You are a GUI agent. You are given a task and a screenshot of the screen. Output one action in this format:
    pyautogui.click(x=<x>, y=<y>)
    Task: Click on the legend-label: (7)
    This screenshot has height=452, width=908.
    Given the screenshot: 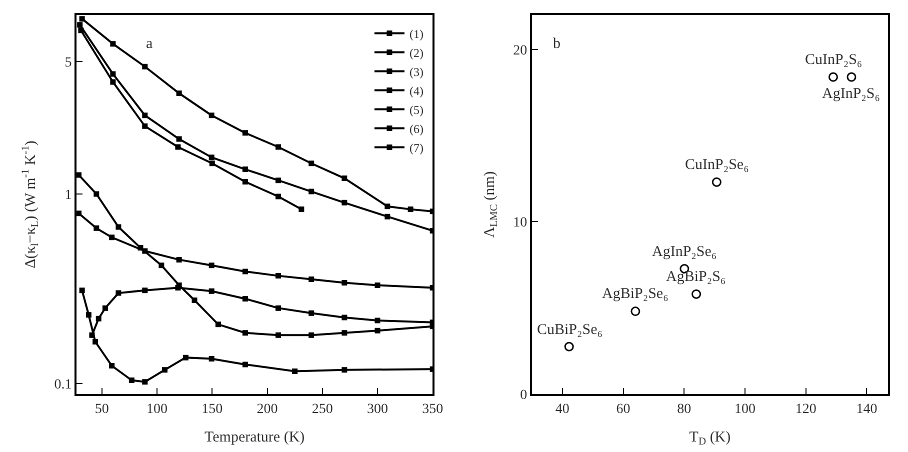 What is the action you would take?
    pyautogui.click(x=416, y=147)
    